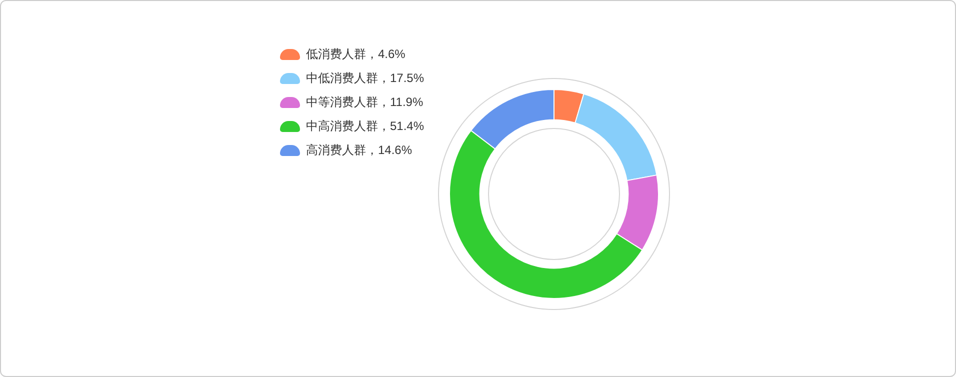 The height and width of the screenshot is (377, 956). I want to click on legend-label: 低消费人群，4.6%, so click(356, 54).